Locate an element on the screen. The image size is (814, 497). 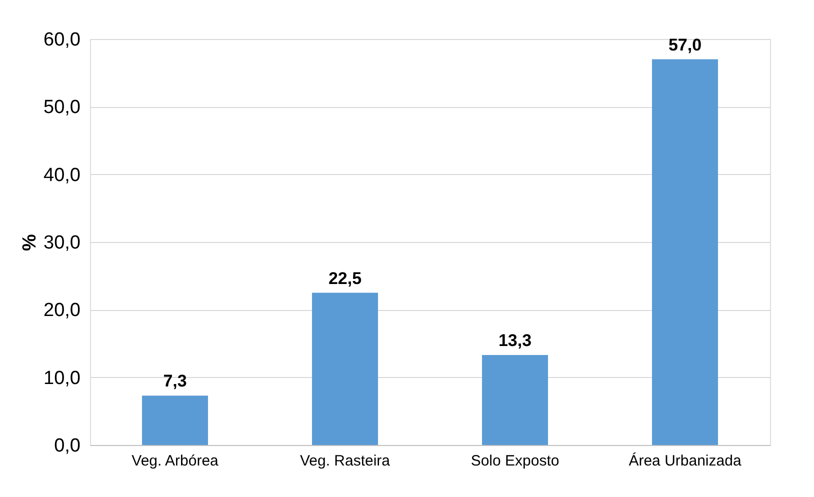
x-tick-label: Veg. Rasteira is located at coordinates (345, 461).